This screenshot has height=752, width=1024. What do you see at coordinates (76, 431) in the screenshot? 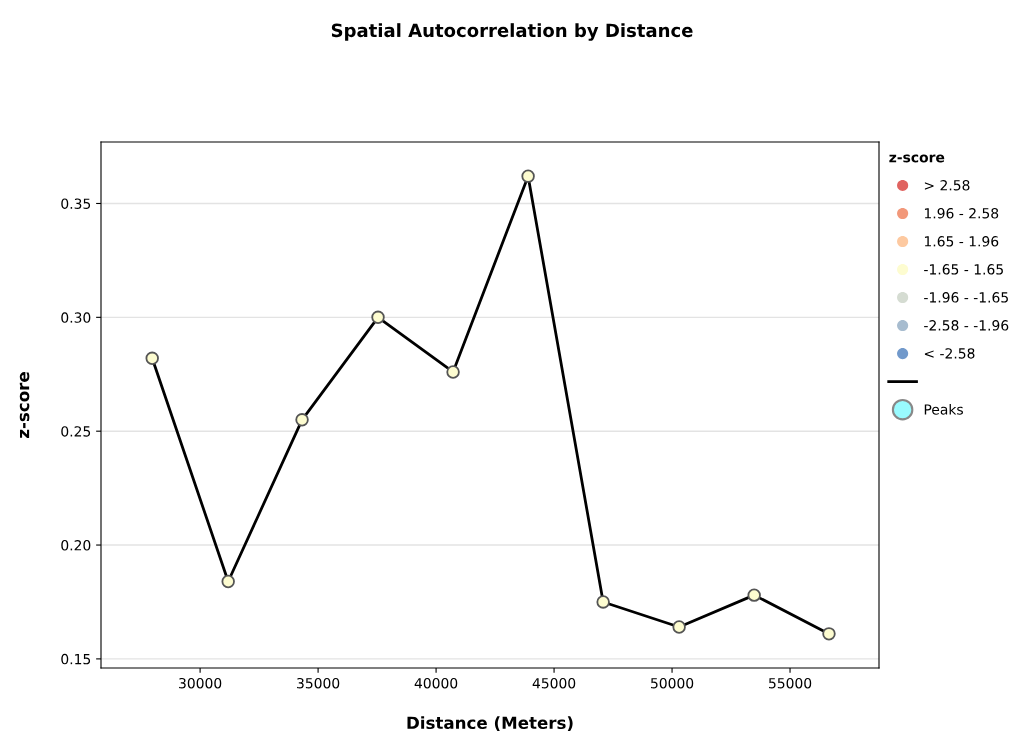
I see `y-tick-label: 0.25` at bounding box center [76, 431].